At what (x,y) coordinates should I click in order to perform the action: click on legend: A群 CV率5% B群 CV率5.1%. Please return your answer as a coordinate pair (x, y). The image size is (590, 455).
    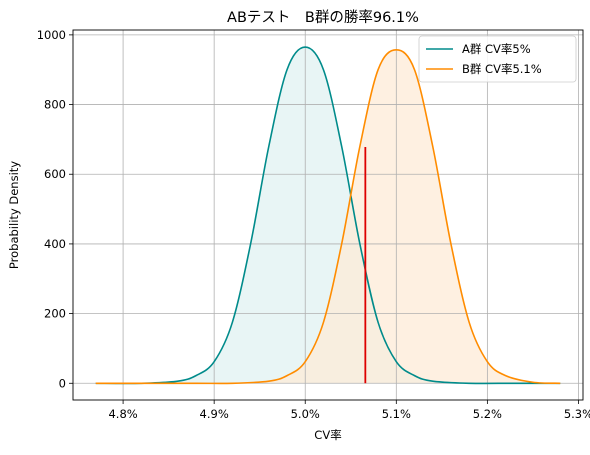
    Looking at the image, I should click on (497, 59).